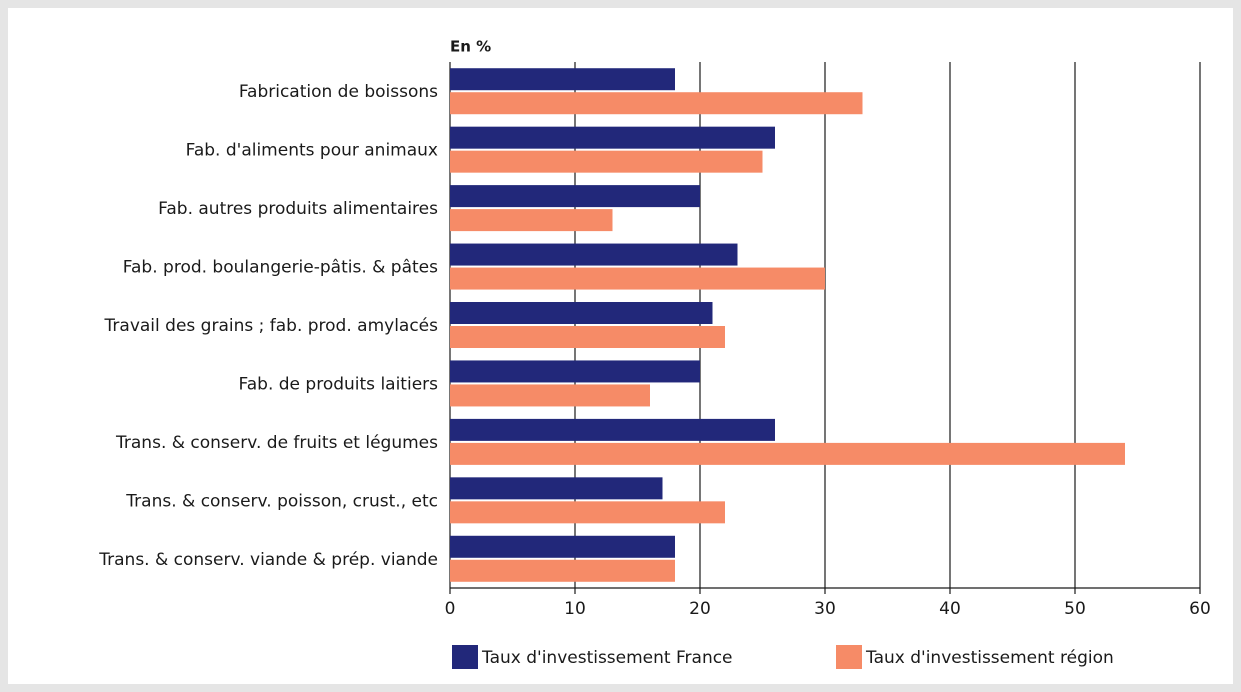  I want to click on axis-unit: En %, so click(470, 47).